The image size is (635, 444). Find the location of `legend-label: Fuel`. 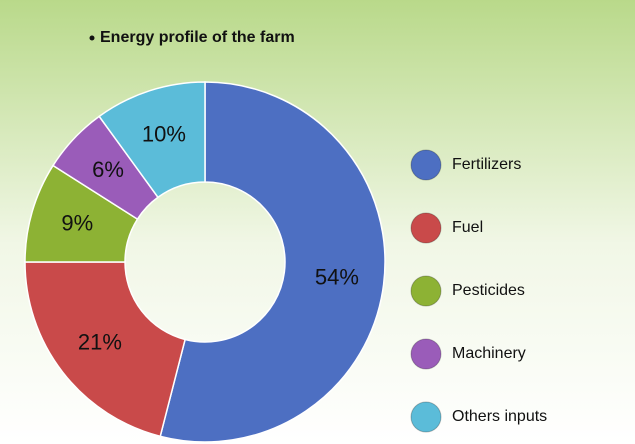

legend-label: Fuel is located at coordinates (467, 227).